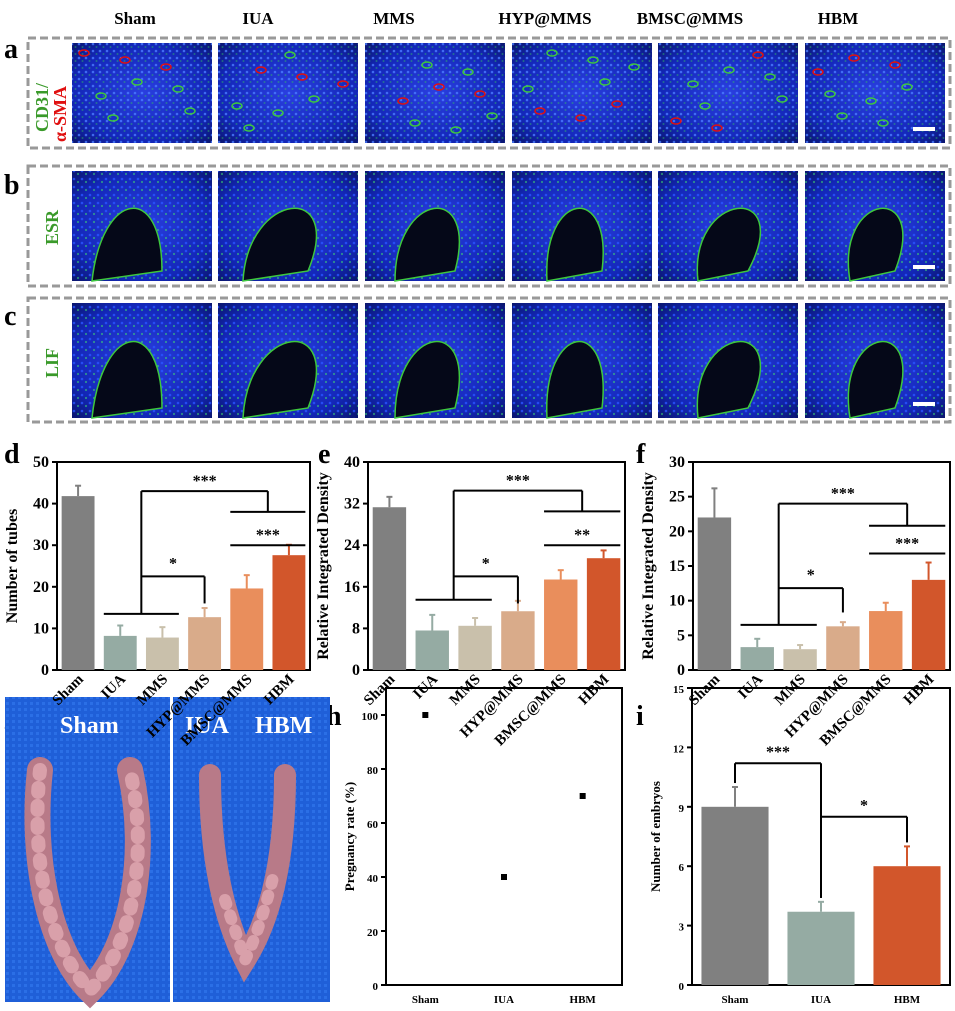  What do you see at coordinates (486, 18) in the screenshot?
I see `column-headers: Sham IUA MMS HYP@MMS BMSC@MMS HBM` at bounding box center [486, 18].